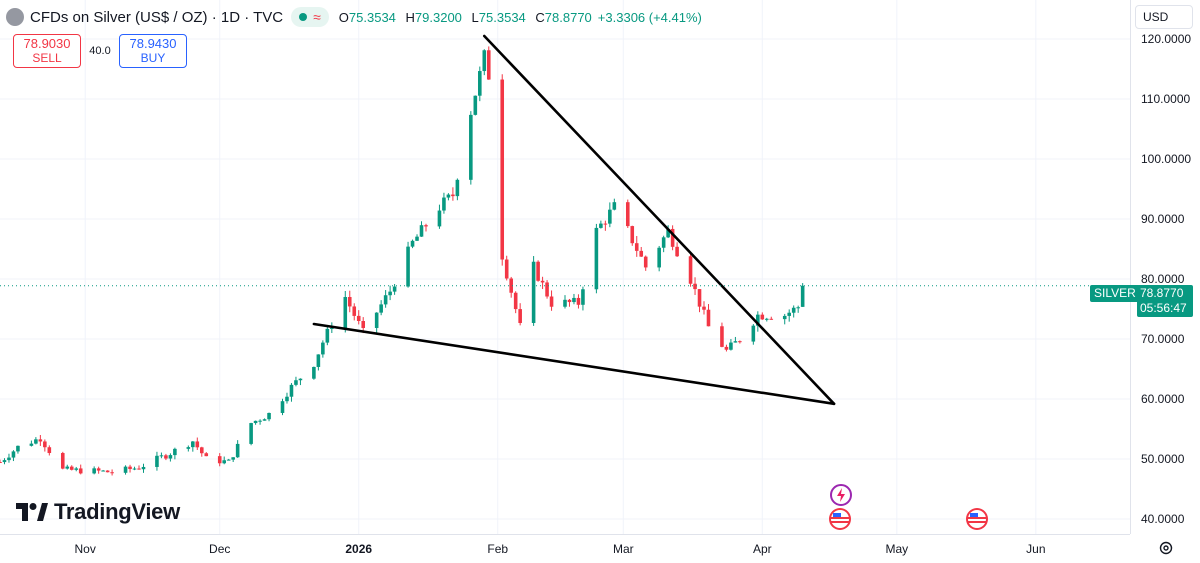 This screenshot has height=563, width=1200. Describe the element at coordinates (897, 549) in the screenshot. I see `x-tick-label: May` at that location.